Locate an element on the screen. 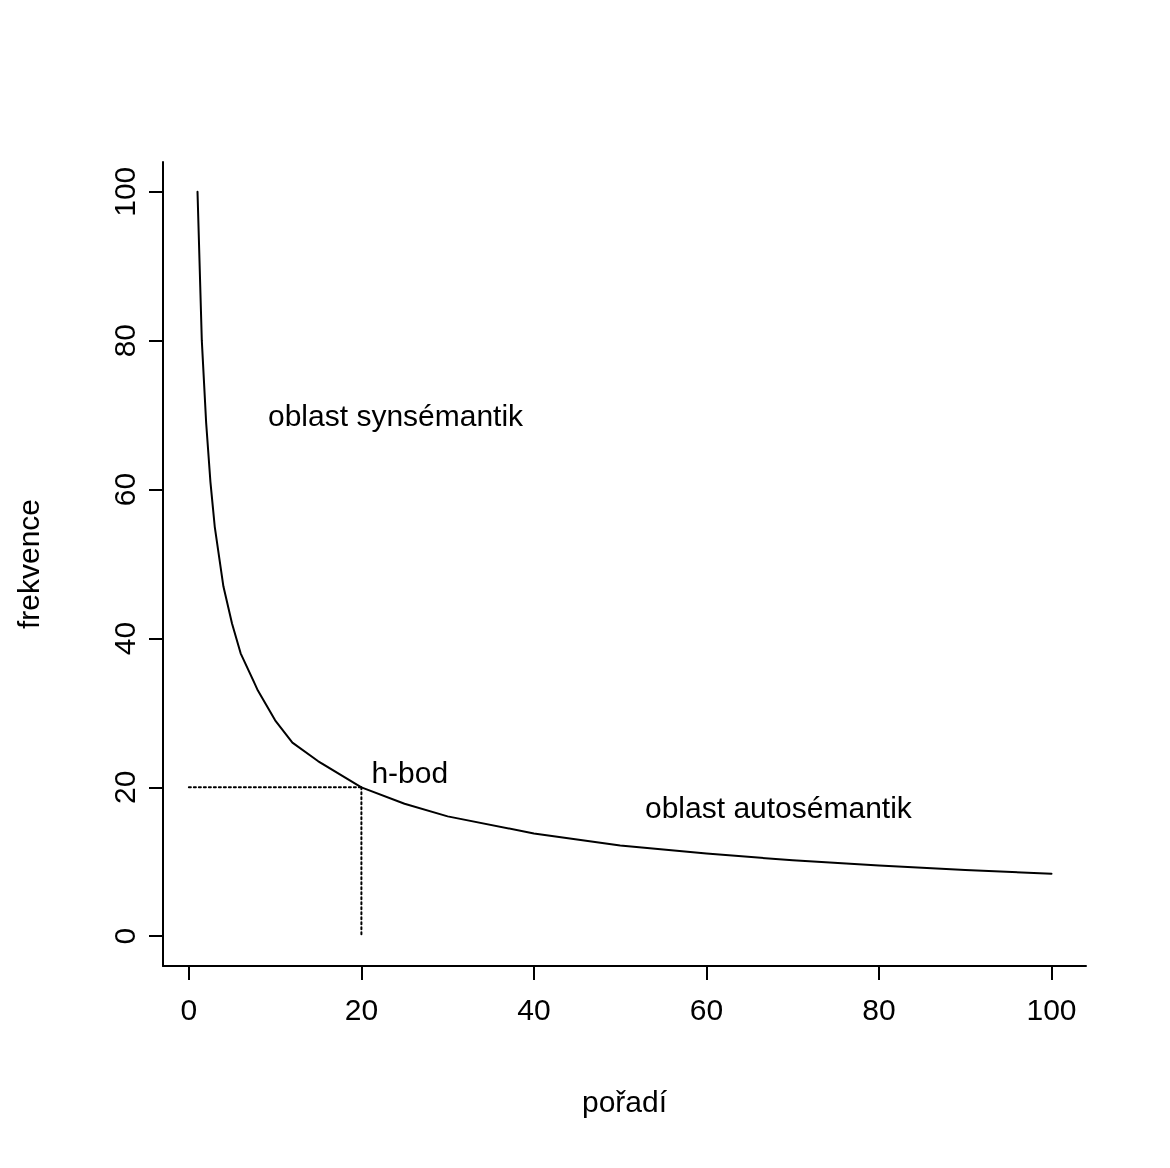 The width and height of the screenshot is (1170, 1168). y-tick-label: 20 is located at coordinates (124, 787).